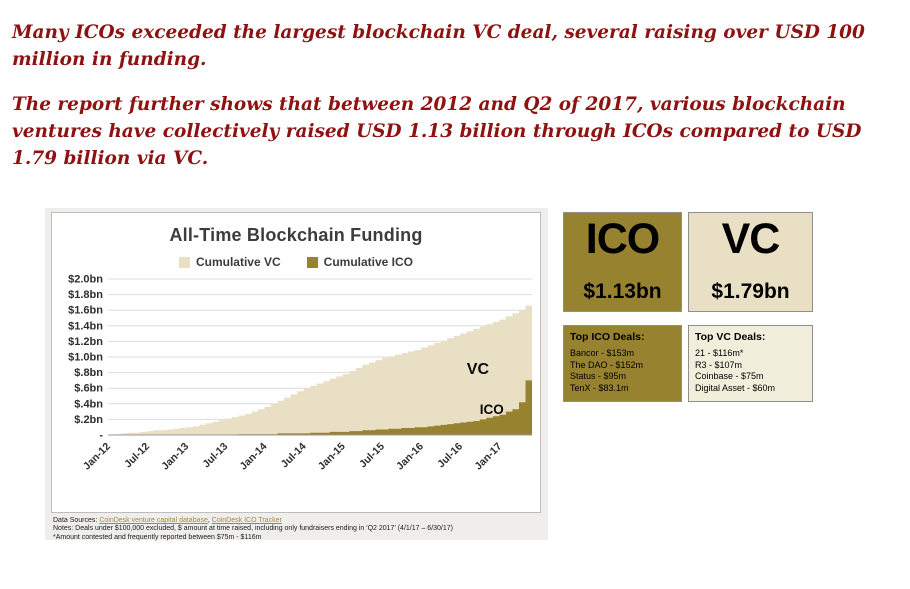 This screenshot has height=589, width=910. Describe the element at coordinates (607, 337) in the screenshot. I see `top-ico-deals-title: Top ICO Deals:` at that location.